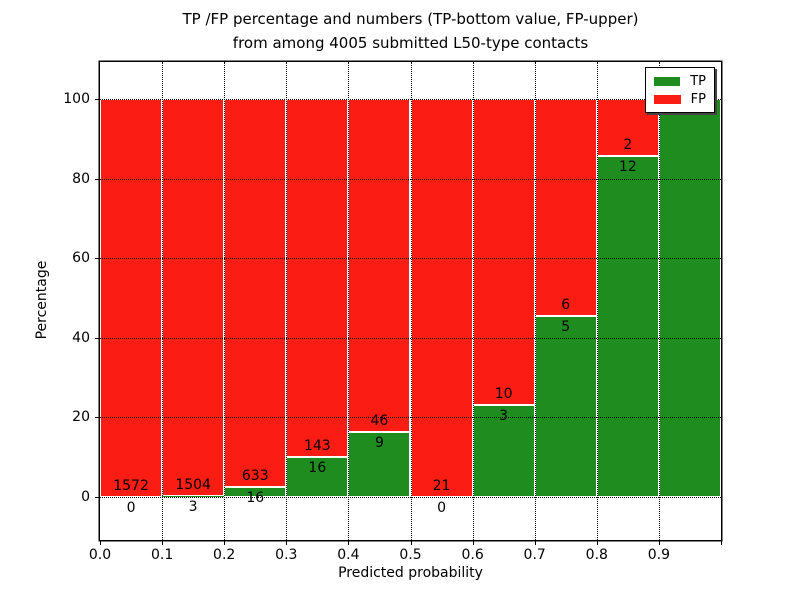  Describe the element at coordinates (379, 442) in the screenshot. I see `tp-count-label: 9` at that location.